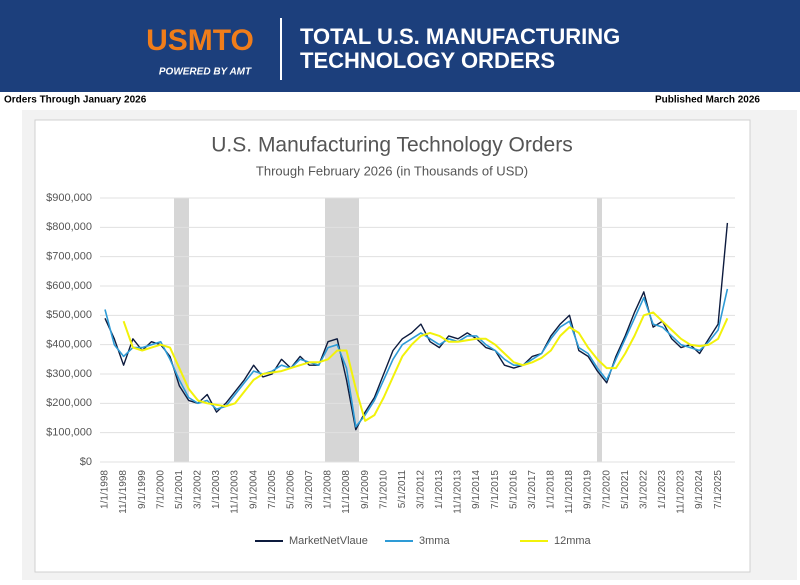 Image resolution: width=800 pixels, height=585 pixels. What do you see at coordinates (75, 100) in the screenshot?
I see `note-left: Orders Through January 2026` at bounding box center [75, 100].